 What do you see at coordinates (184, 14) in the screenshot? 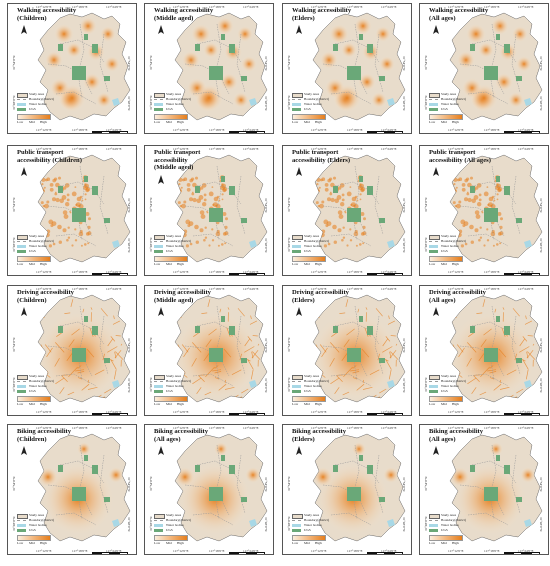
I see `map-title: Walking accessibility (Middle aged)` at bounding box center [184, 14].